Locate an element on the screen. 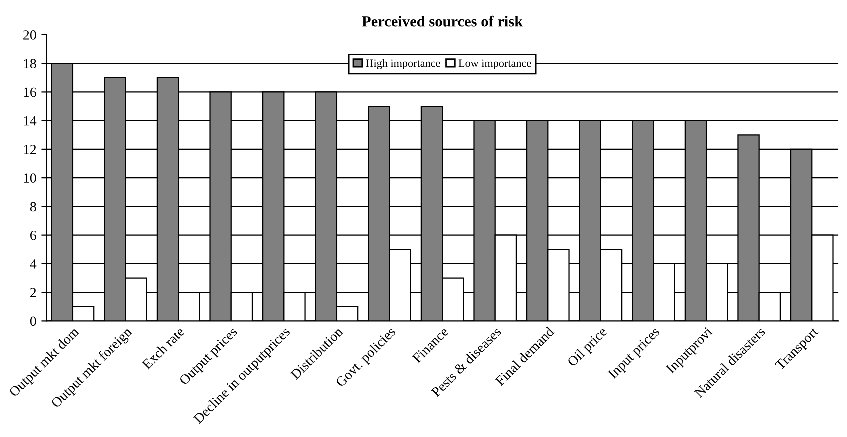 The image size is (847, 437). y-tick-label: 4 is located at coordinates (33, 264).